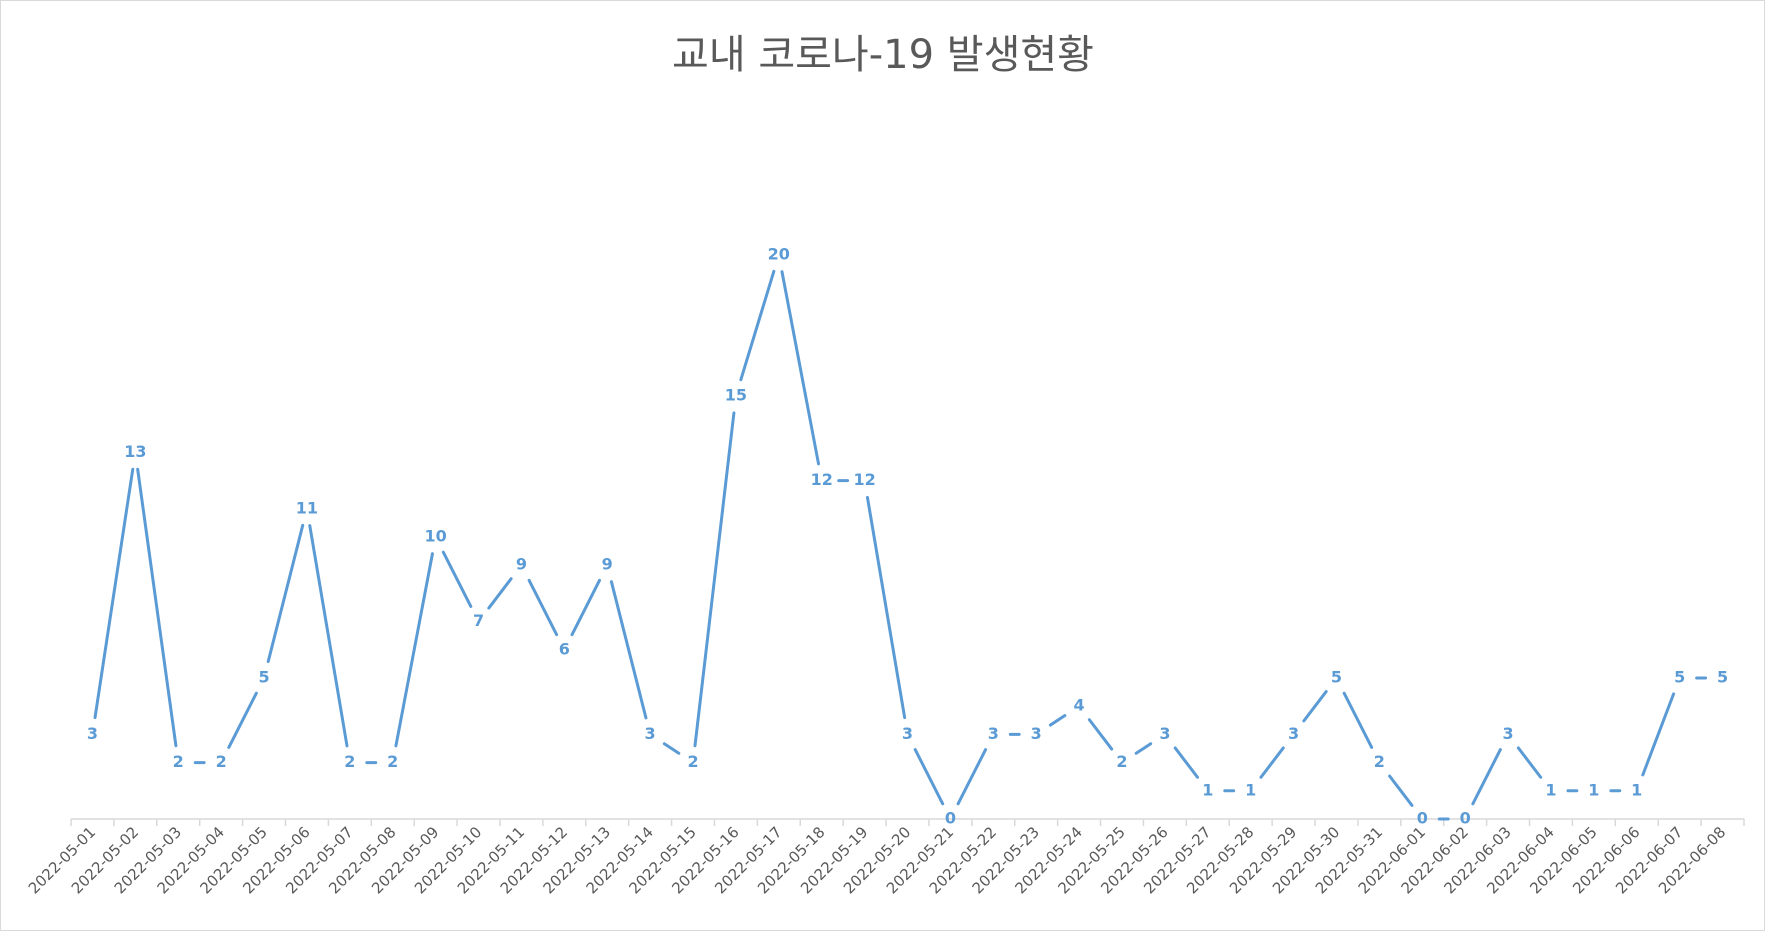 The width and height of the screenshot is (1765, 932). Describe the element at coordinates (307, 507) in the screenshot. I see `data-label: 11` at that location.